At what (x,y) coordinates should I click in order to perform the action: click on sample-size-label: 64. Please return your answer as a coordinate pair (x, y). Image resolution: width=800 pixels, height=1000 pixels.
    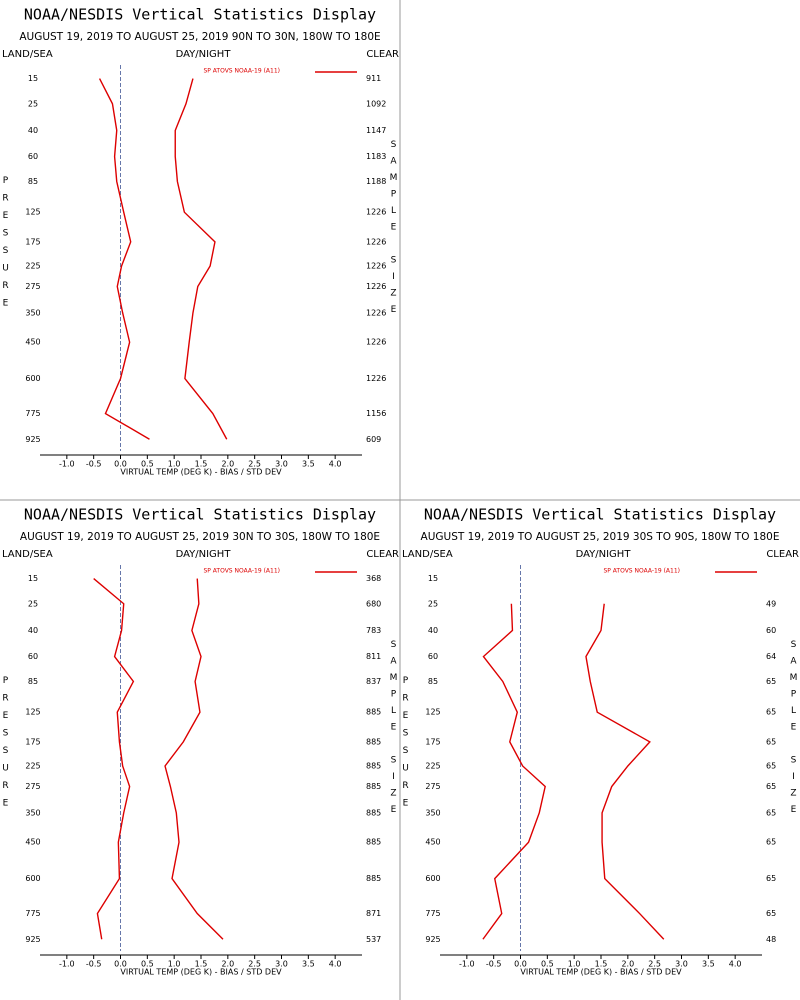
    Looking at the image, I should click on (771, 656).